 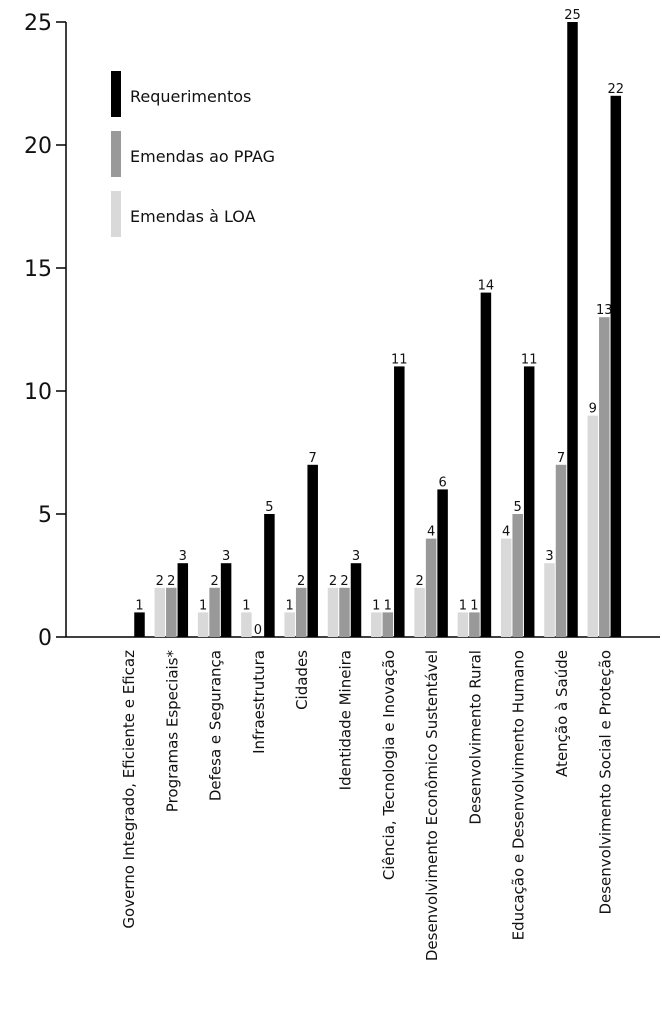 I want to click on bar-value-label: 14, so click(x=486, y=286).